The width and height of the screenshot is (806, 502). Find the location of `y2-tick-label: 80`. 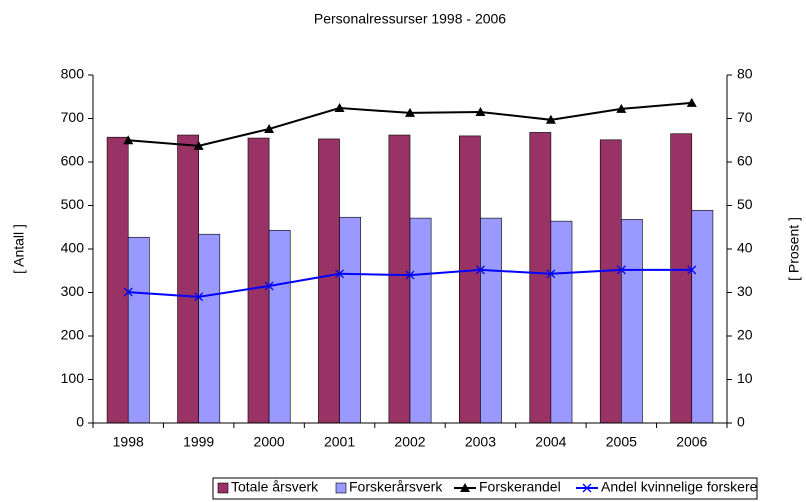

y2-tick-label: 80 is located at coordinates (745, 74).